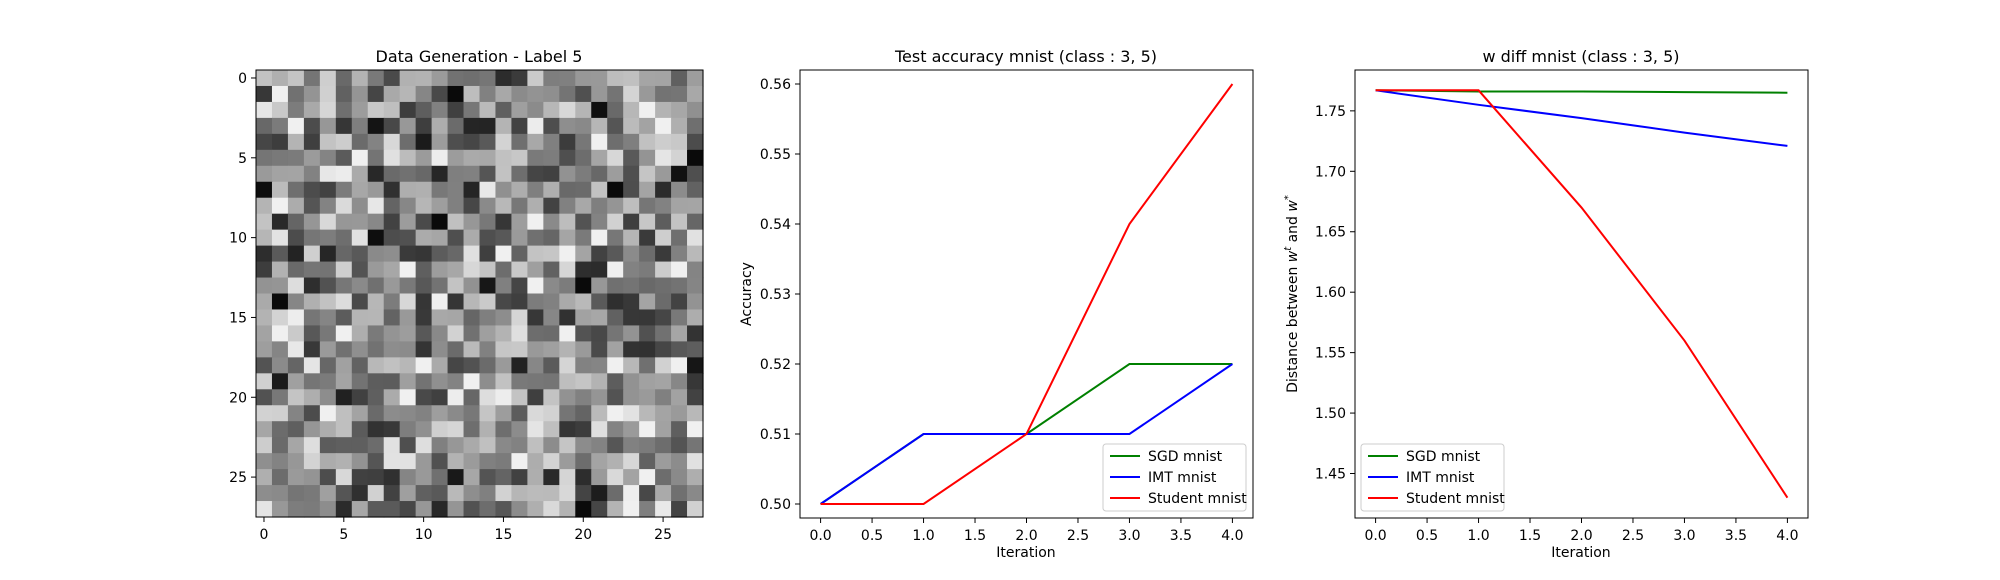  I want to click on x-tick-label: 2.0, so click(1026, 536).